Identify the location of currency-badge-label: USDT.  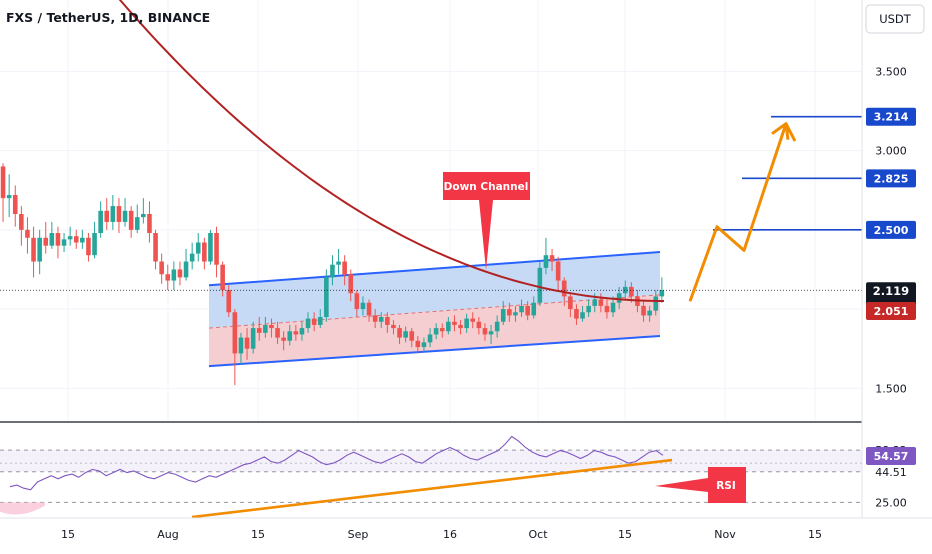
(895, 19).